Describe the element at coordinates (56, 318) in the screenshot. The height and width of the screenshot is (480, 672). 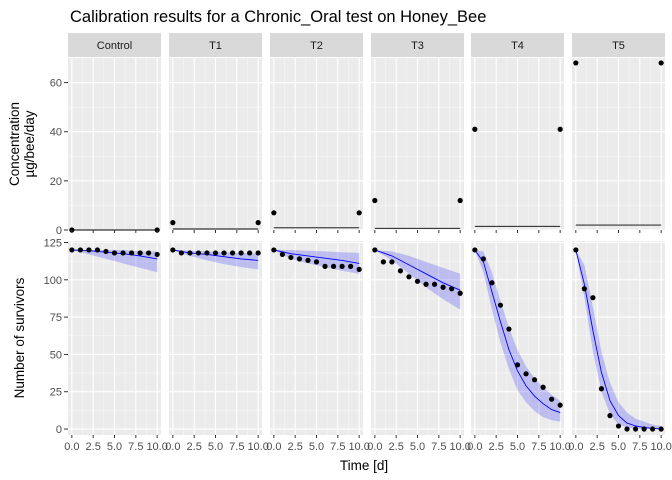
I see `y-tick-label: 75` at that location.